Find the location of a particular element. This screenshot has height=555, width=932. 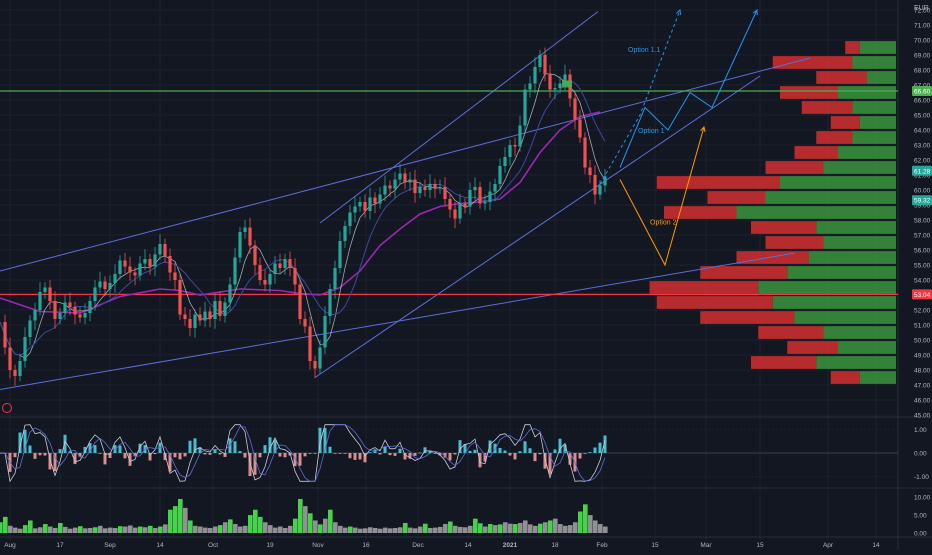

info-circle-icon is located at coordinates (7, 408).